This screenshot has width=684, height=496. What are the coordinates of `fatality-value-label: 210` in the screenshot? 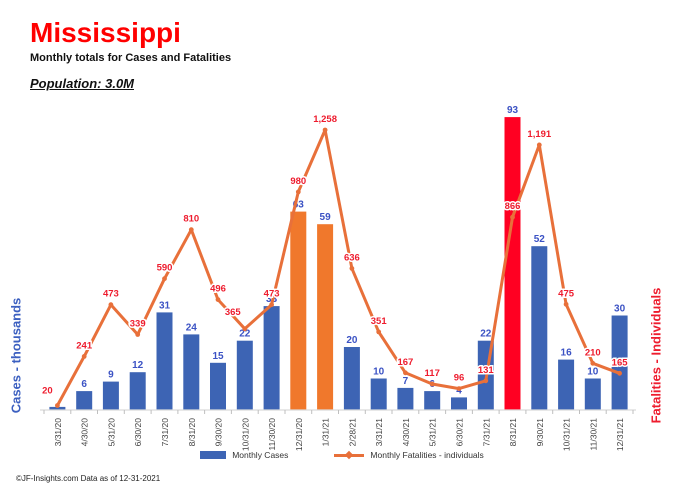 It's located at (593, 352).